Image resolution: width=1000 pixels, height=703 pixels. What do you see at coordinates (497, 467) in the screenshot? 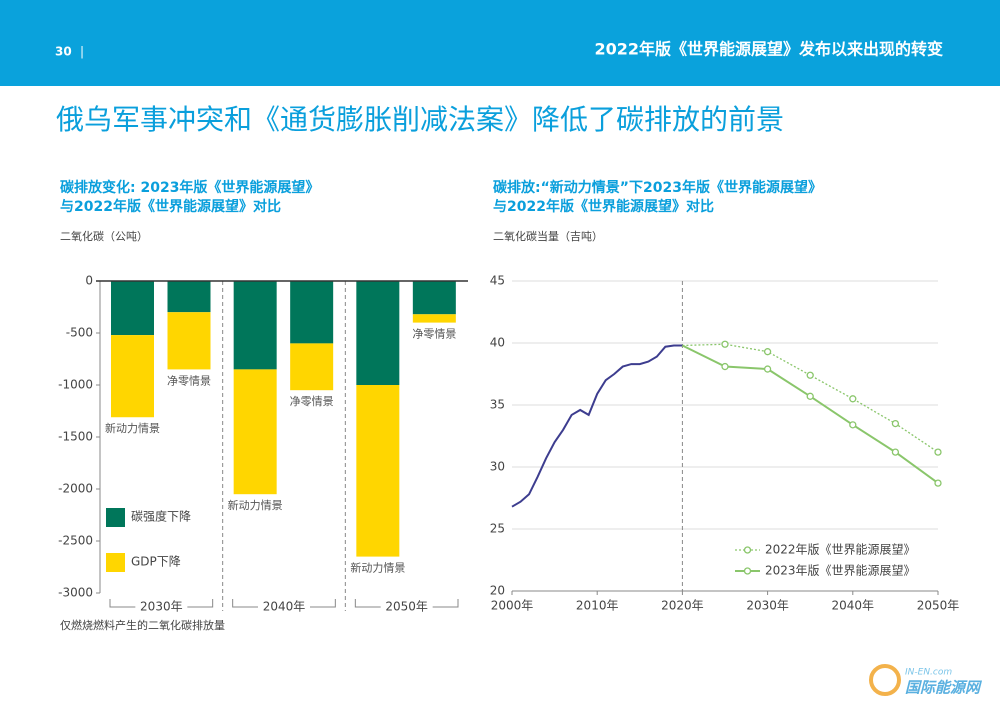
I see `y-tick-label: 30` at bounding box center [497, 467].